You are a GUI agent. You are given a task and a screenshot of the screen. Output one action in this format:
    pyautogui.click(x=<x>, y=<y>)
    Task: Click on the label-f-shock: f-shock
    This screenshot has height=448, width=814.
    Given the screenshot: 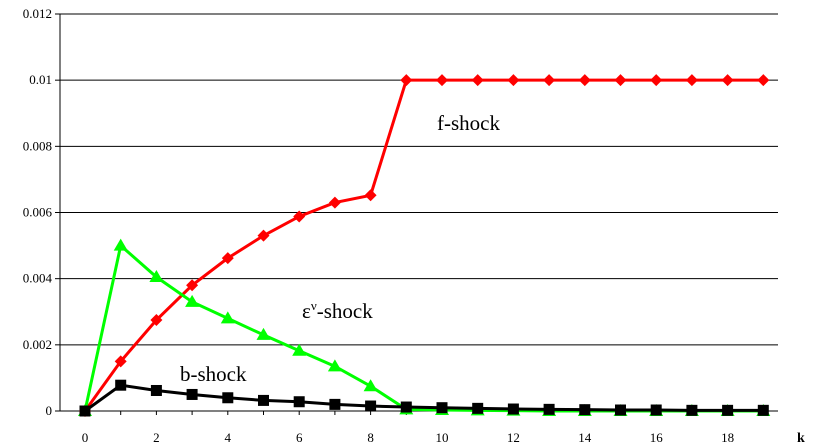 What is the action you would take?
    pyautogui.click(x=468, y=123)
    